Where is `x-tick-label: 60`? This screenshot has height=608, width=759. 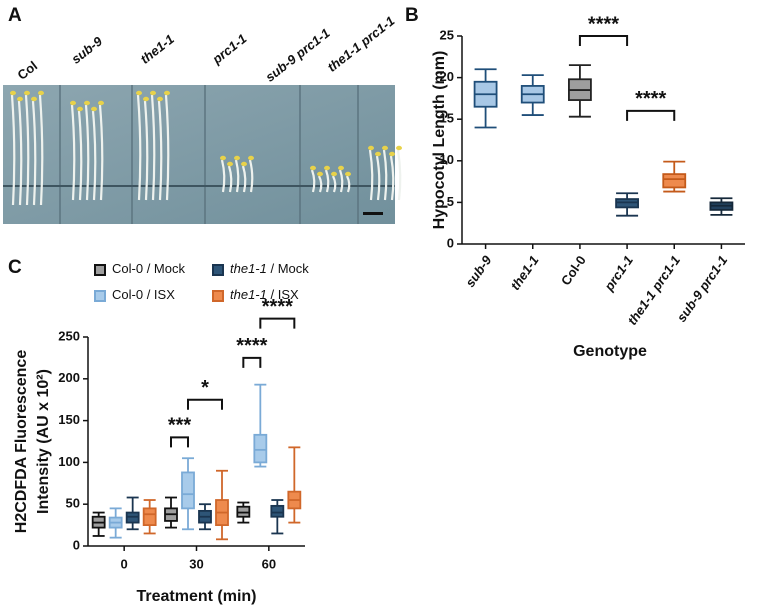
x-tick-label: 60 is located at coordinates (269, 563).